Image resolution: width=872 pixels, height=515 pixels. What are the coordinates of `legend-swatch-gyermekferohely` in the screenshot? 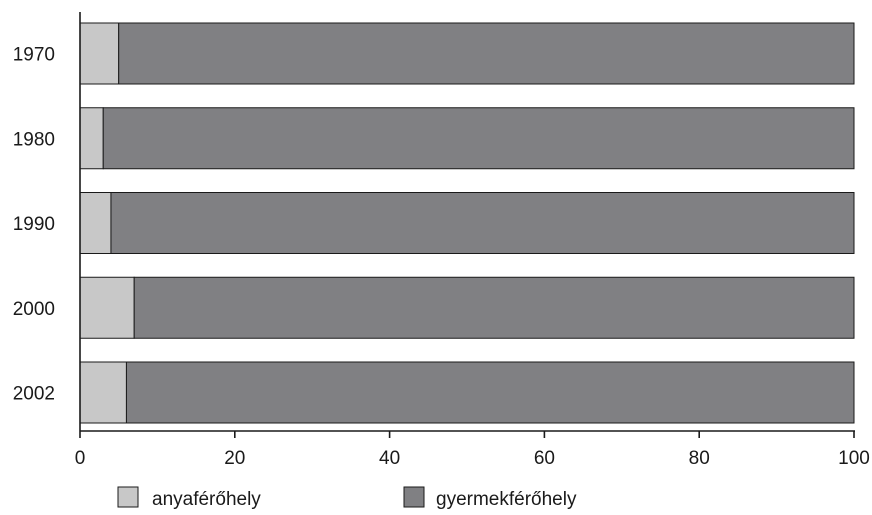 It's located at (414, 497).